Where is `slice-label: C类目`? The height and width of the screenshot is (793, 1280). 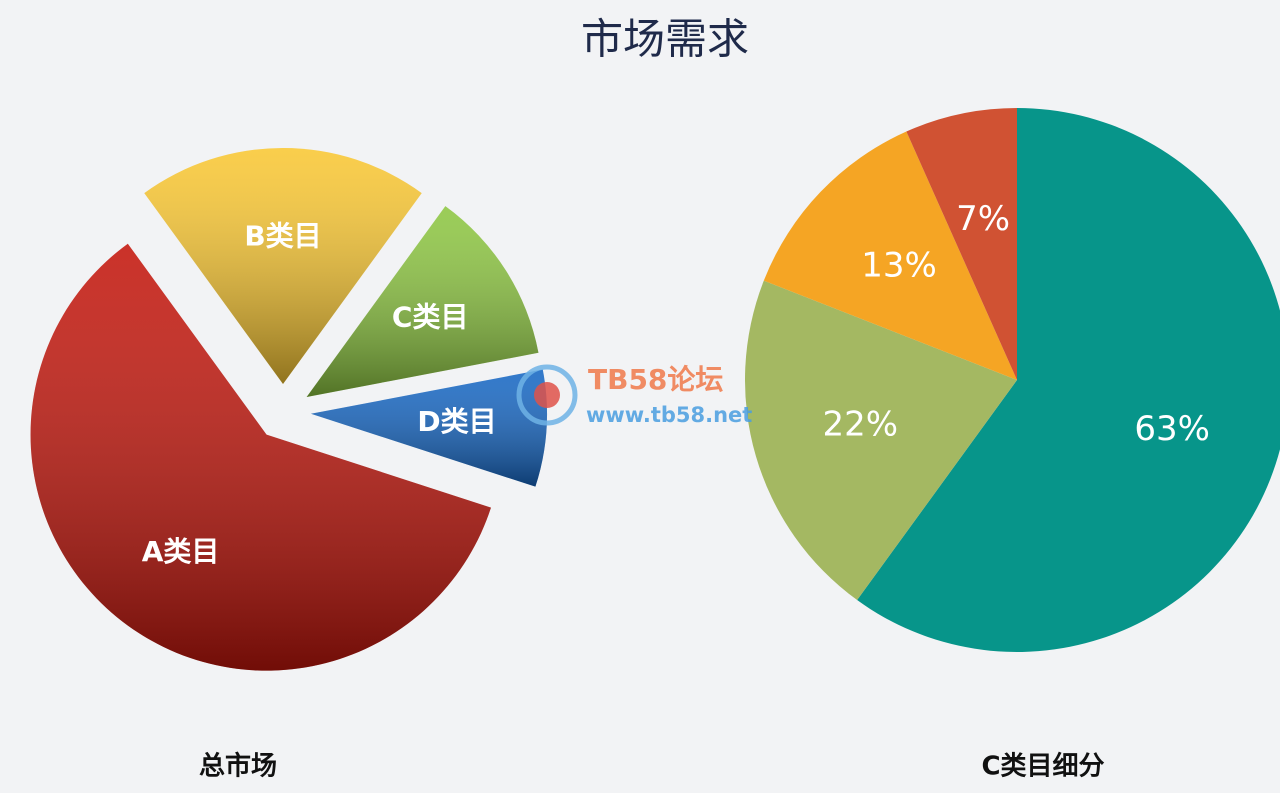 slice-label: C类目 is located at coordinates (430, 317).